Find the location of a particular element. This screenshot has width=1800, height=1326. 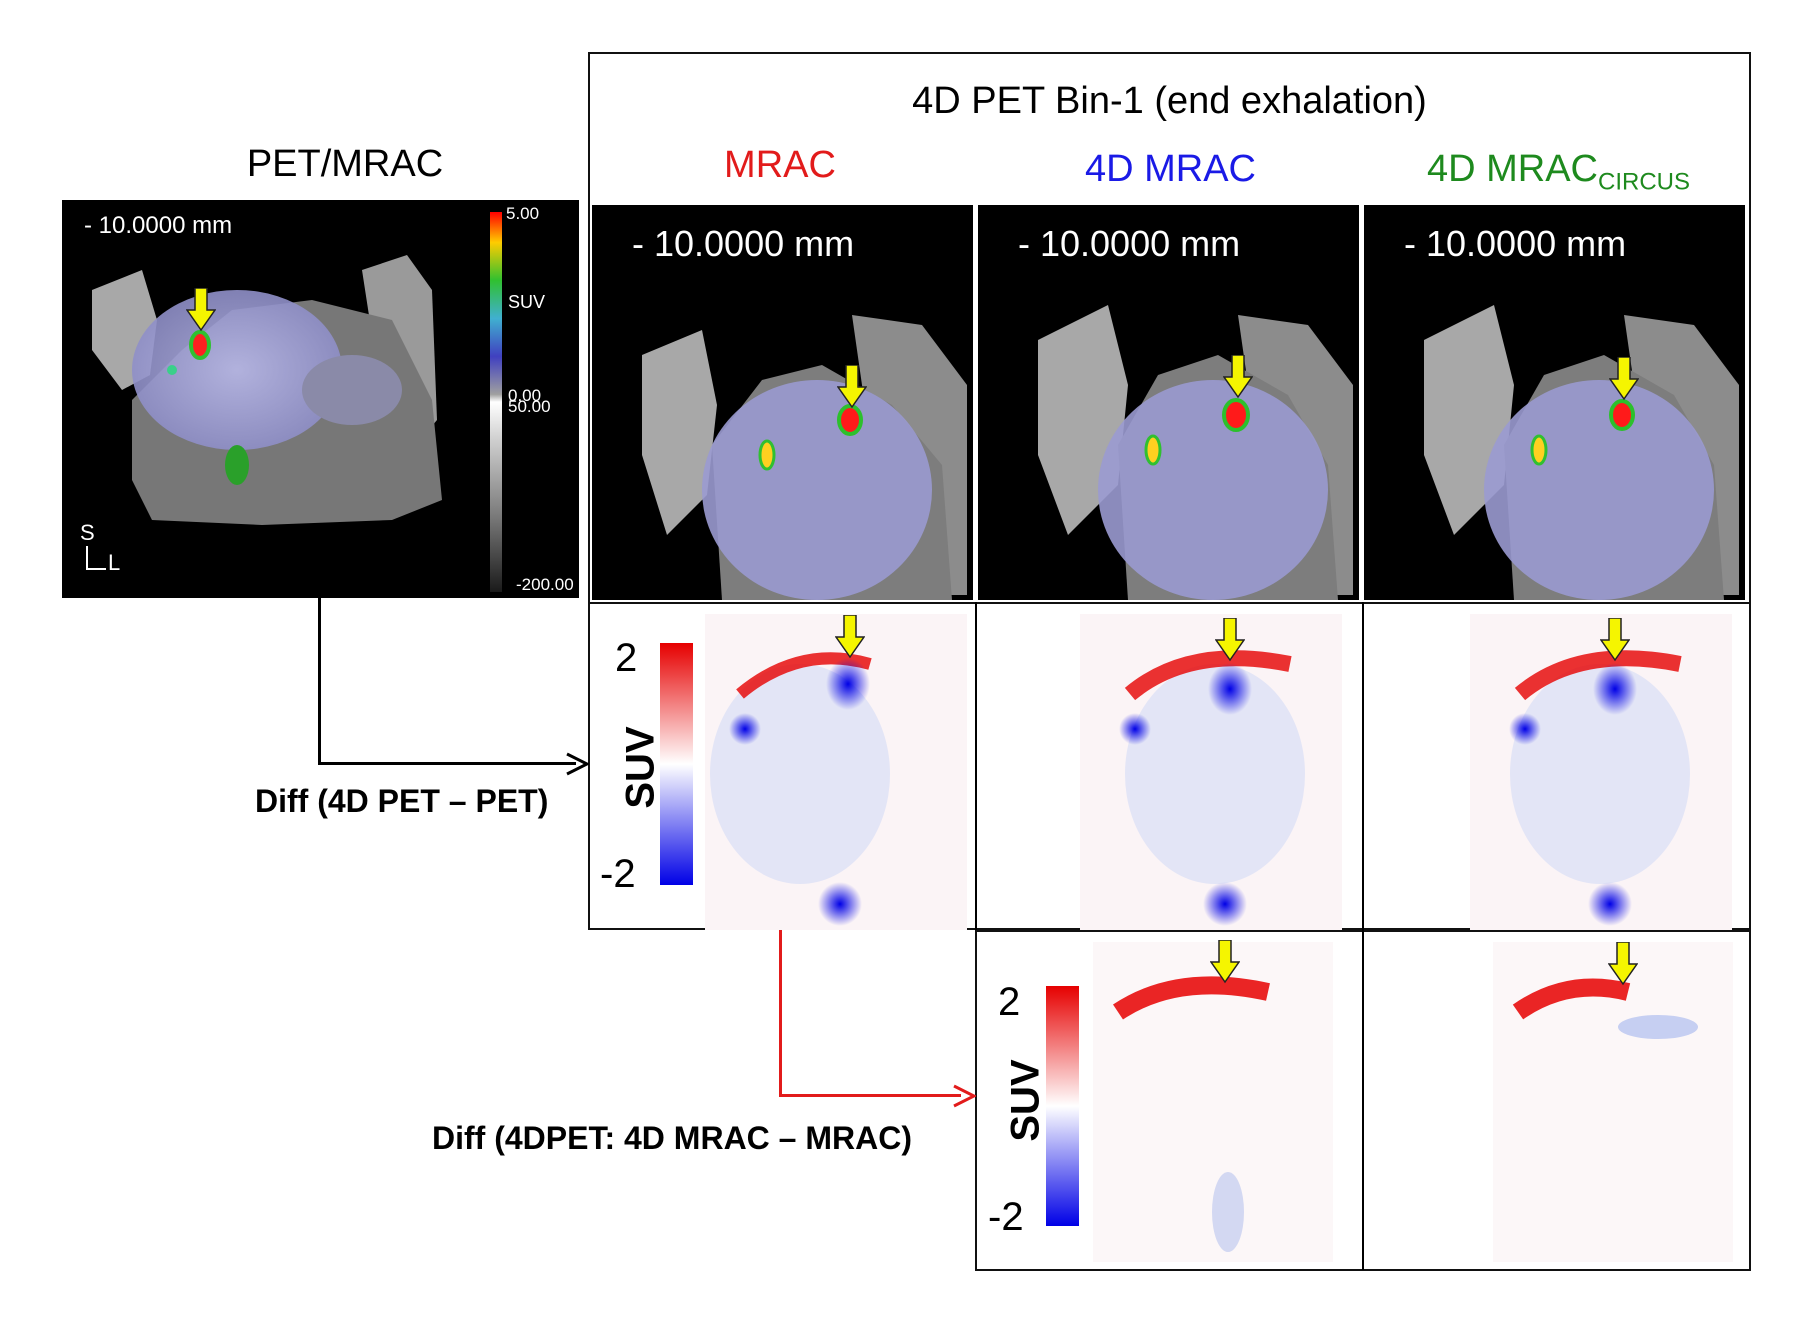

column-header-4d-mrac: 4D MRAC is located at coordinates (1170, 169).